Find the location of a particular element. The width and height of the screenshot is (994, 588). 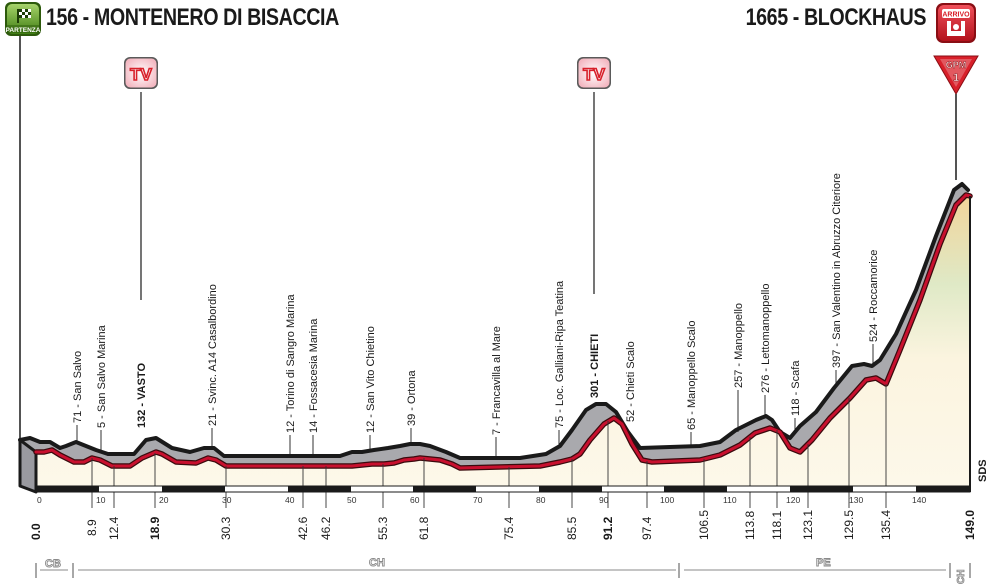

km-label: 123.1 is located at coordinates (808, 525).